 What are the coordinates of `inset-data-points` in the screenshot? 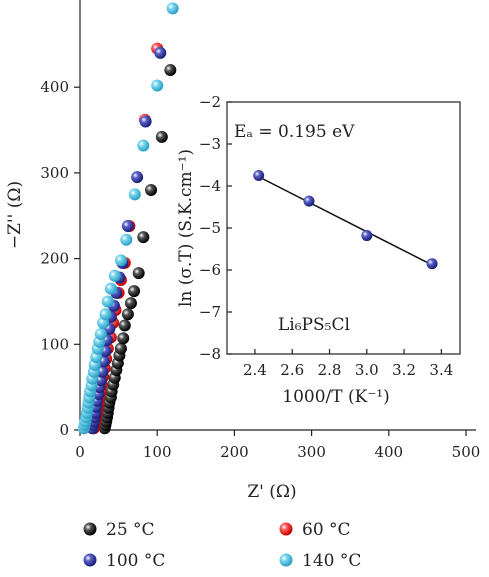 It's located at (345, 220).